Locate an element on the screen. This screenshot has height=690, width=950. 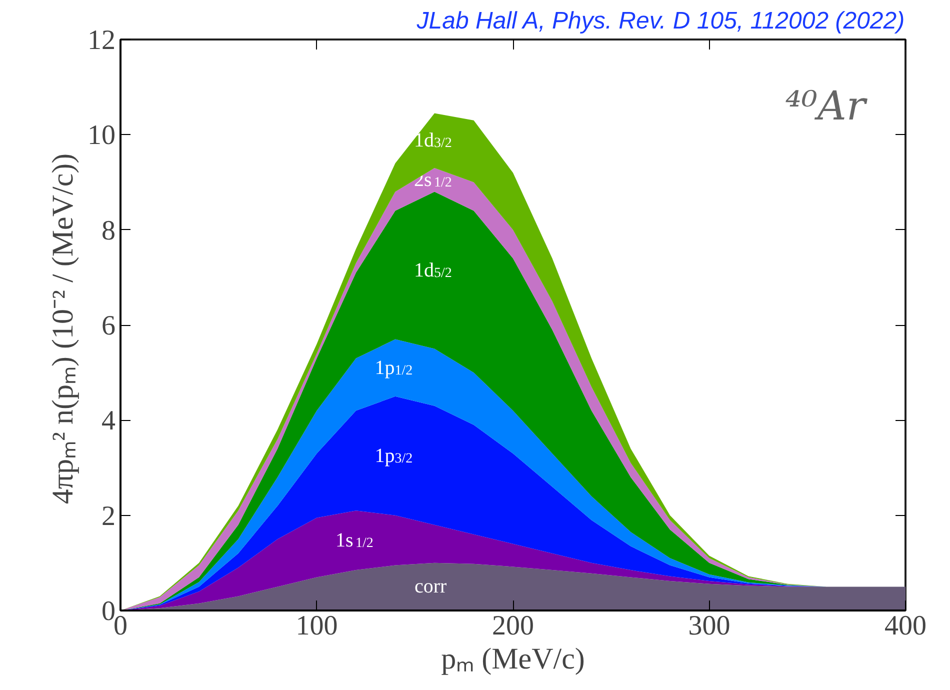
annotation: ⁴⁰Ar is located at coordinates (826, 107).